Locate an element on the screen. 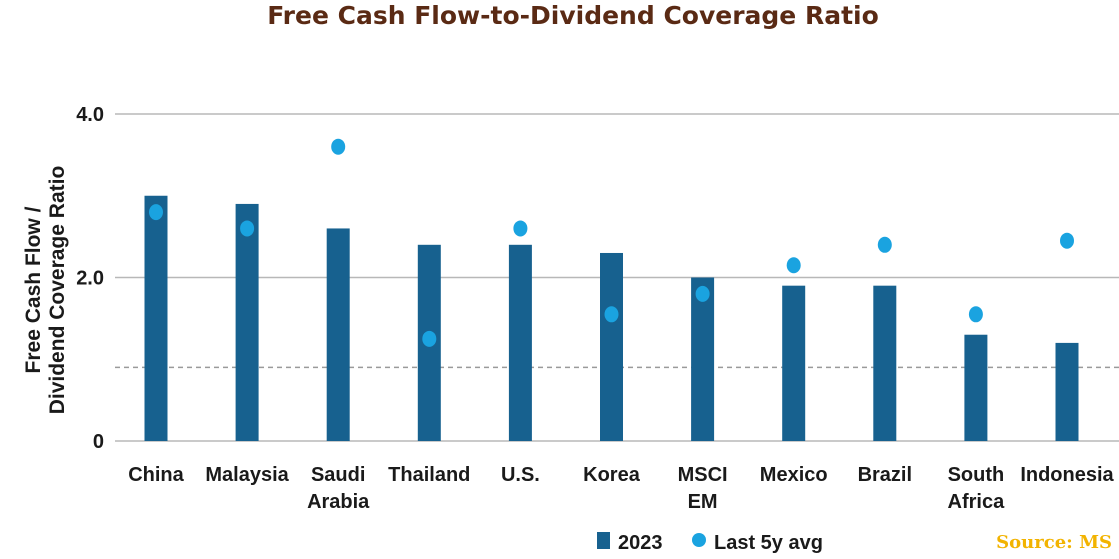 The height and width of the screenshot is (559, 1119). x-tick-label: South Africa is located at coordinates (977, 488).